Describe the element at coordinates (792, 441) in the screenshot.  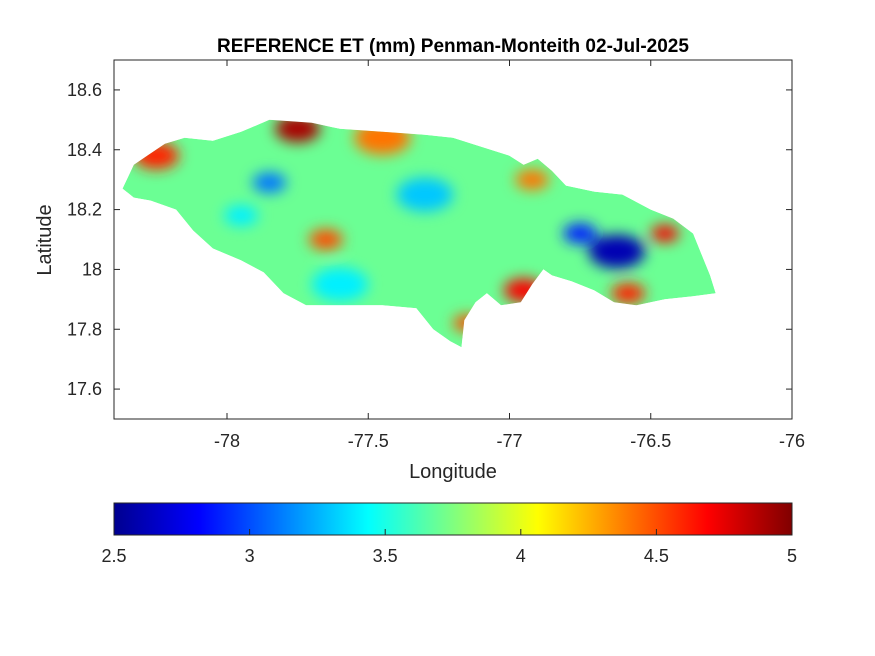
I see `x-tick-label: -76` at that location.